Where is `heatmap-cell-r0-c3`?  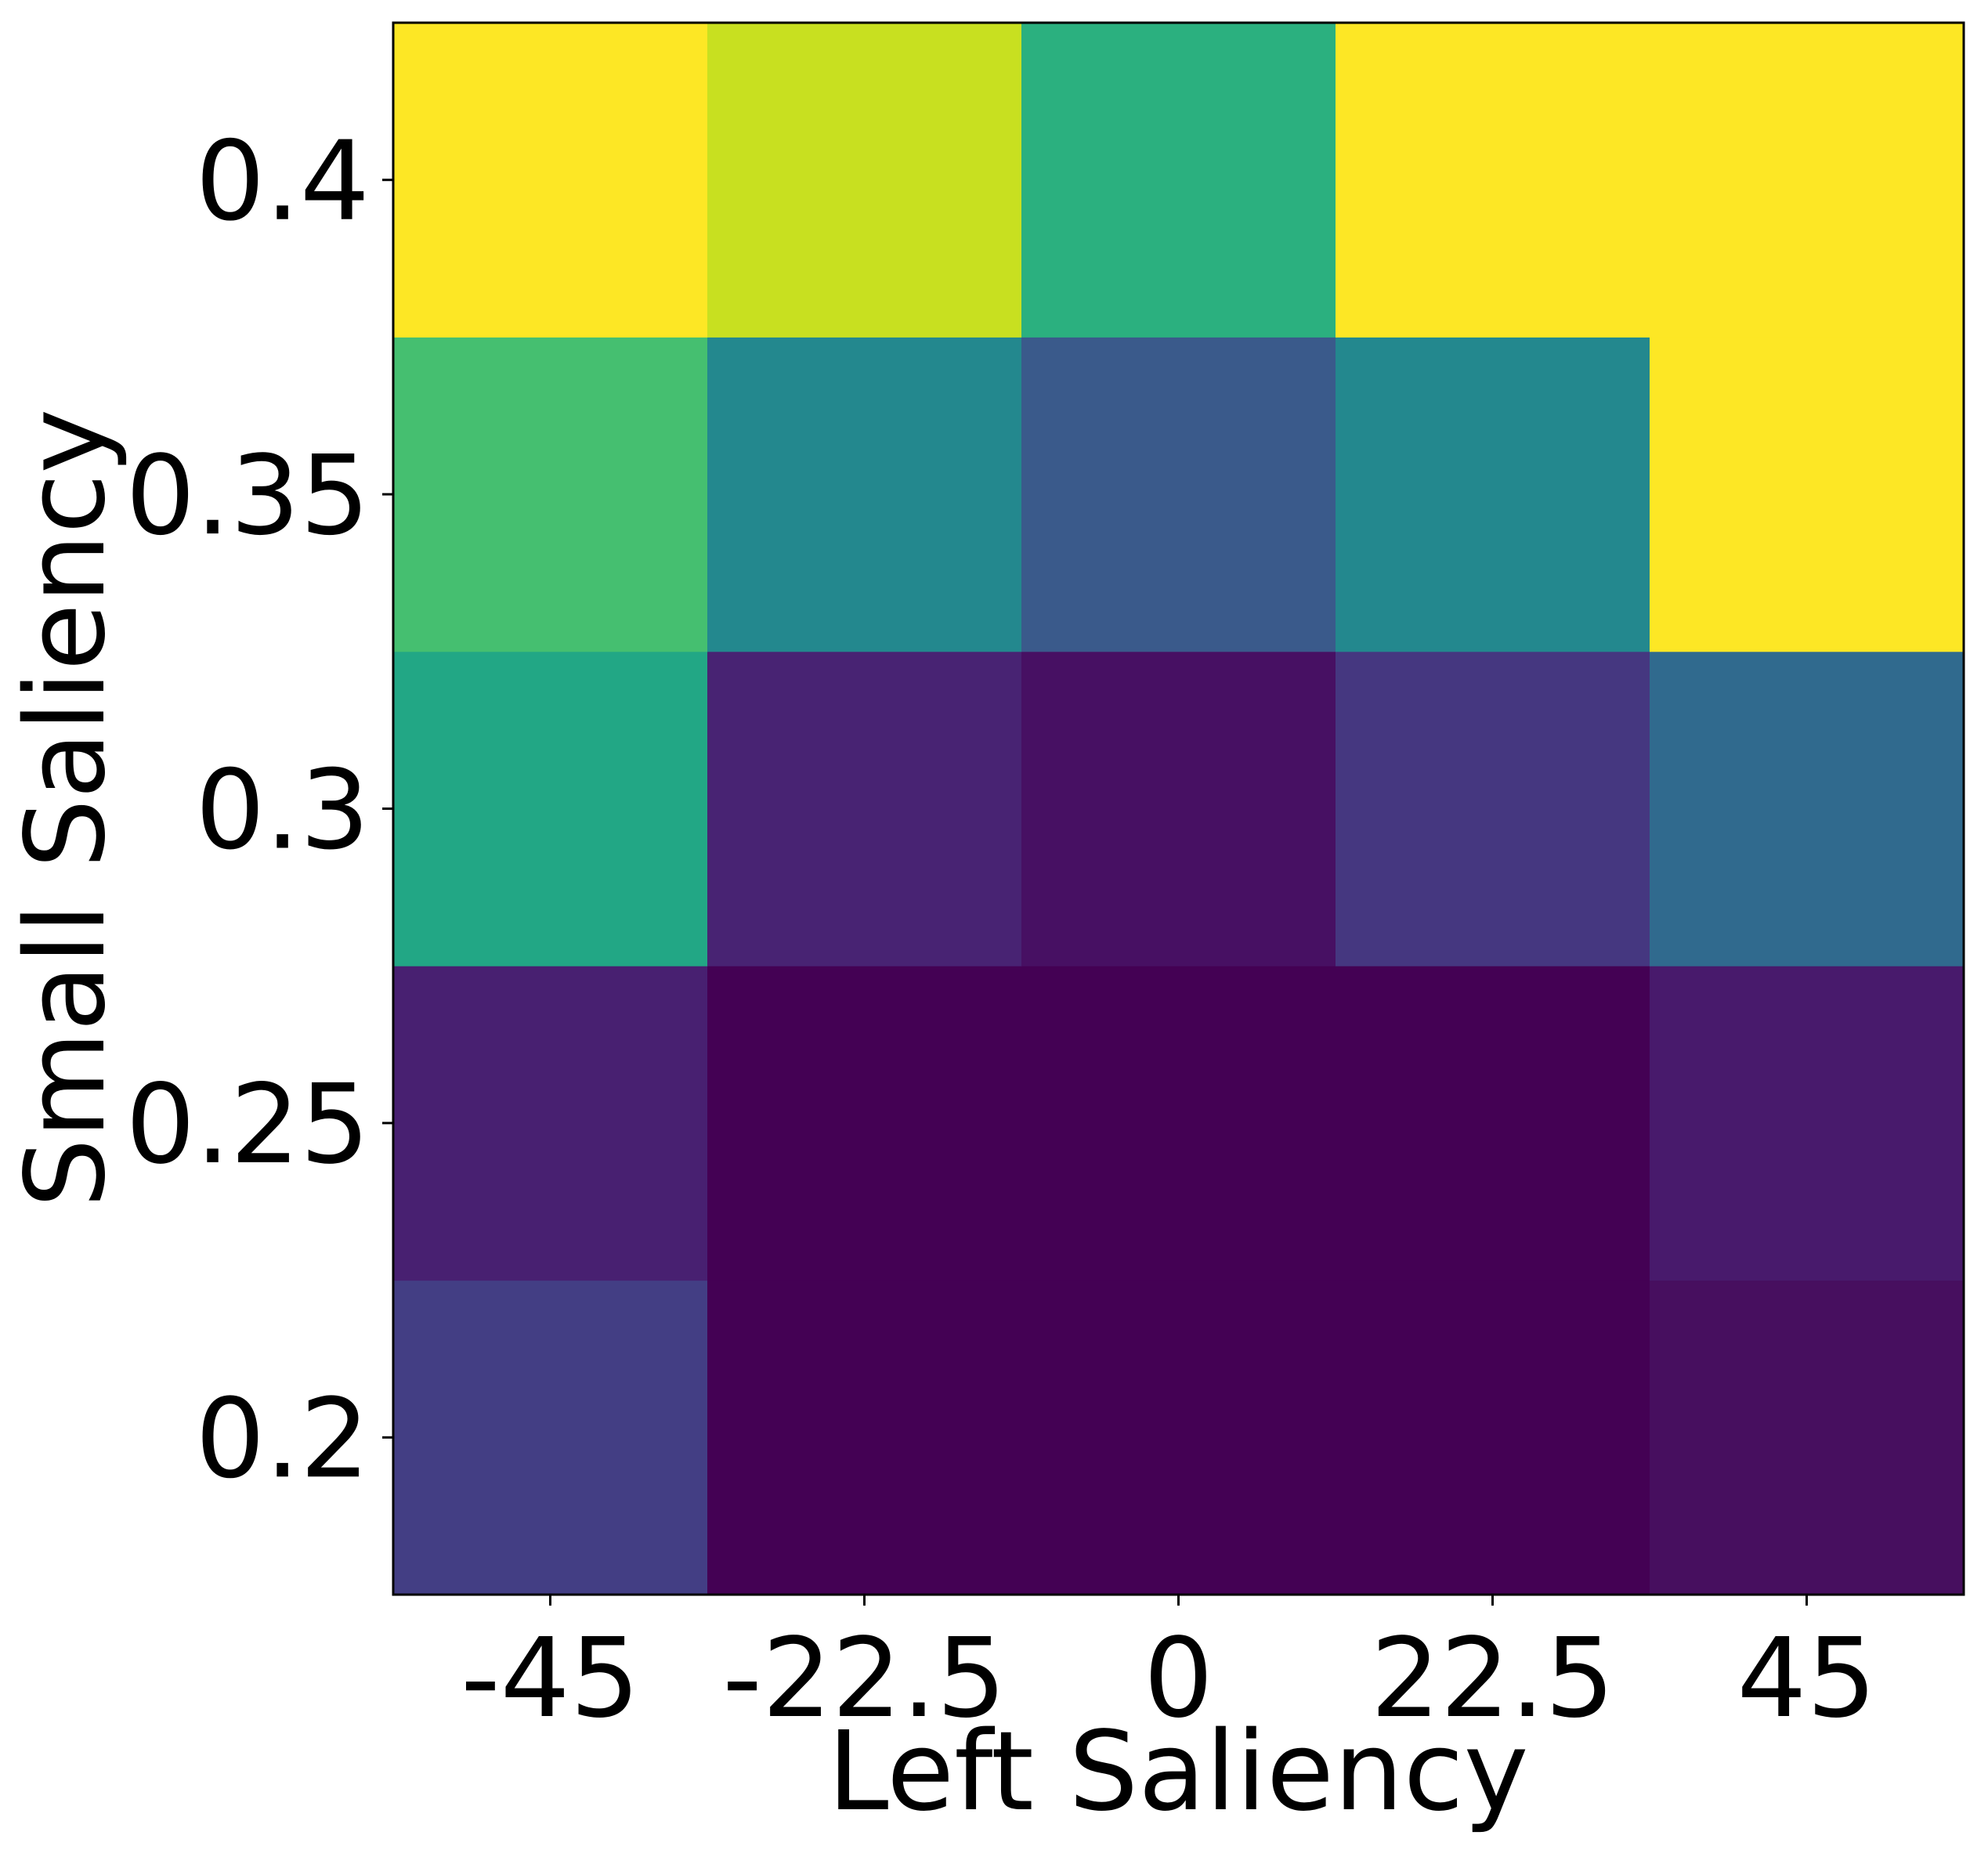
heatmap-cell-r0-c3 is located at coordinates (1493, 1437).